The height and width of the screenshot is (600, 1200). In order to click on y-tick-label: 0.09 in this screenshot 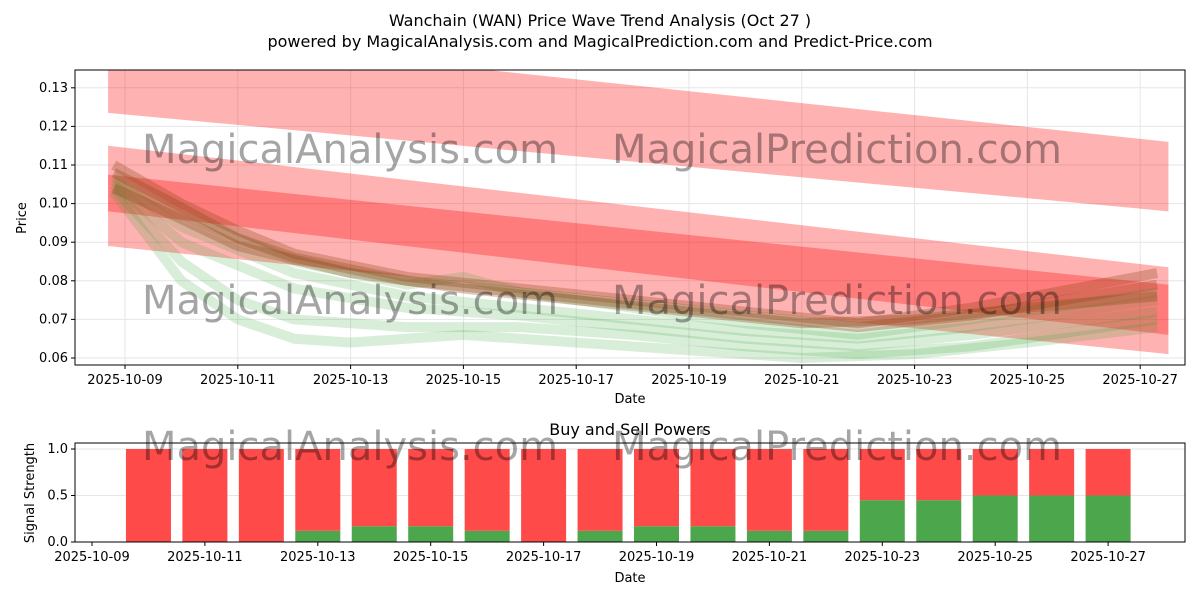, I will do `click(53, 242)`.